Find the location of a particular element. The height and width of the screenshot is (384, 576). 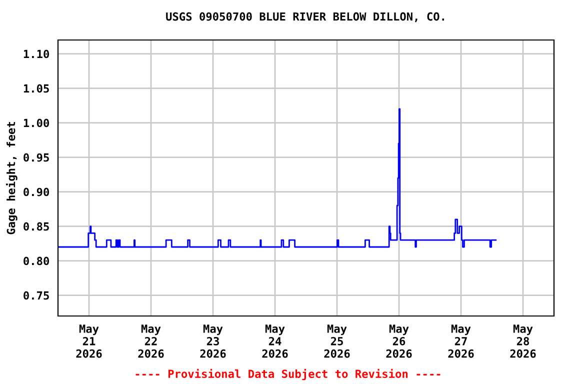

x-tick-label: May 27 2026 is located at coordinates (461, 341).